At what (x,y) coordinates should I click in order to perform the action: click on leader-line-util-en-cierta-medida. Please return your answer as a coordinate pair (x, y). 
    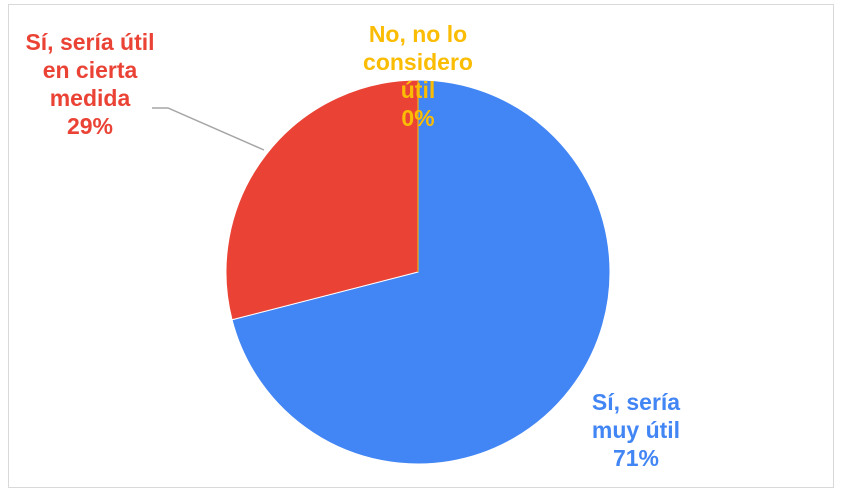
    Looking at the image, I should click on (208, 129).